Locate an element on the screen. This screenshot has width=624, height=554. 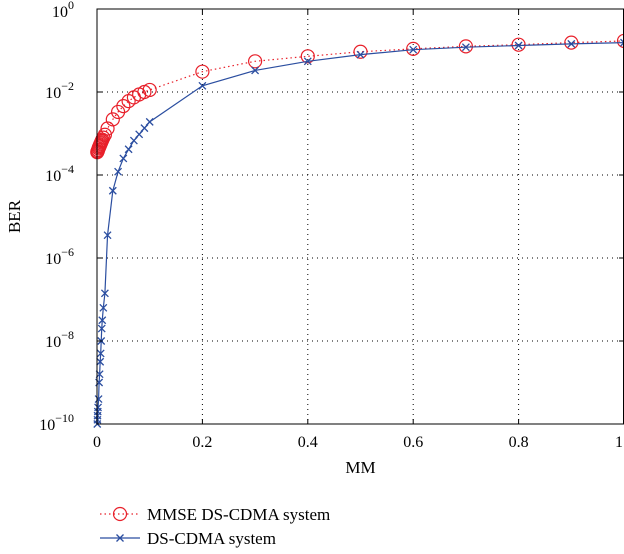
x-tick-label: 1 is located at coordinates (619, 442).